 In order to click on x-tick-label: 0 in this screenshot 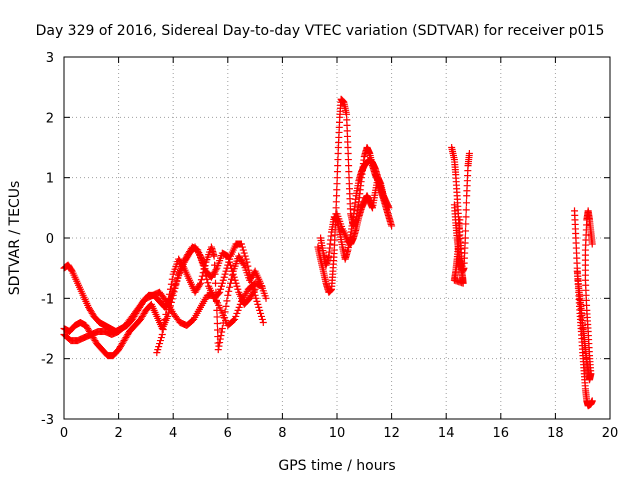, I will do `click(64, 433)`.